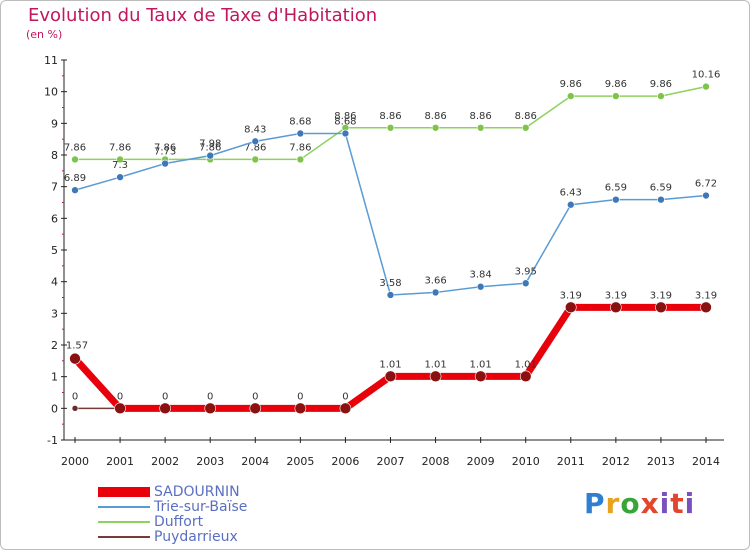  Describe the element at coordinates (54, 218) in the screenshot. I see `y-tick-label: 6` at that location.